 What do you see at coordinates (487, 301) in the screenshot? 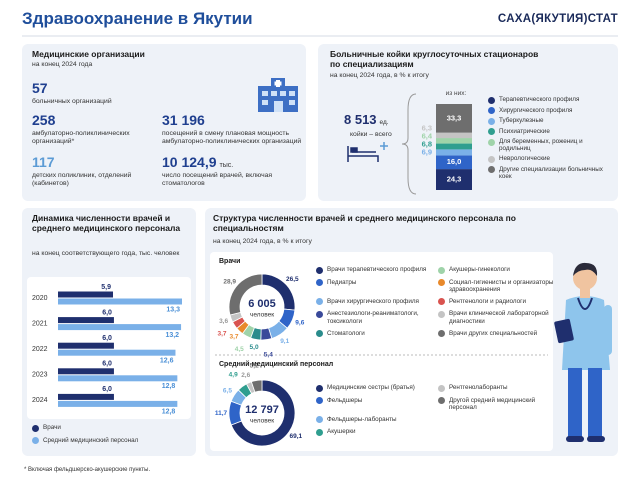
I see `legend-label: Рентгенологи и радиологи` at bounding box center [487, 301].